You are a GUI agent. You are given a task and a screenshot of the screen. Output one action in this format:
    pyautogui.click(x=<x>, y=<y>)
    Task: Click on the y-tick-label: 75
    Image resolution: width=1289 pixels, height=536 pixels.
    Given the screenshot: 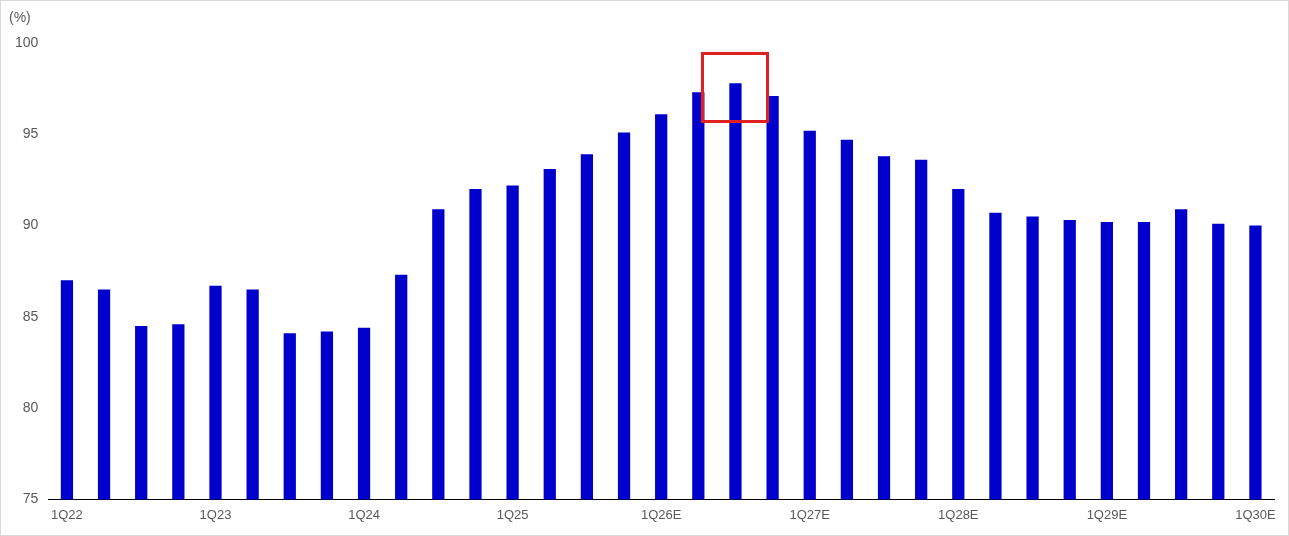 What is the action you would take?
    pyautogui.click(x=30, y=498)
    